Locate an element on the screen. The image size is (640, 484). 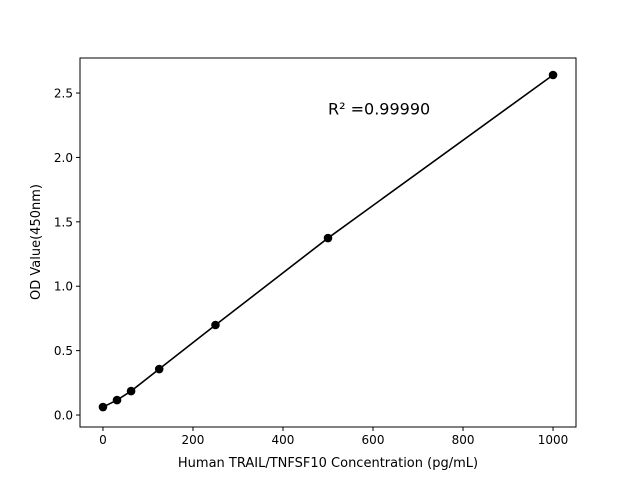
y-tick-label: 0.5 is located at coordinates (63, 351).